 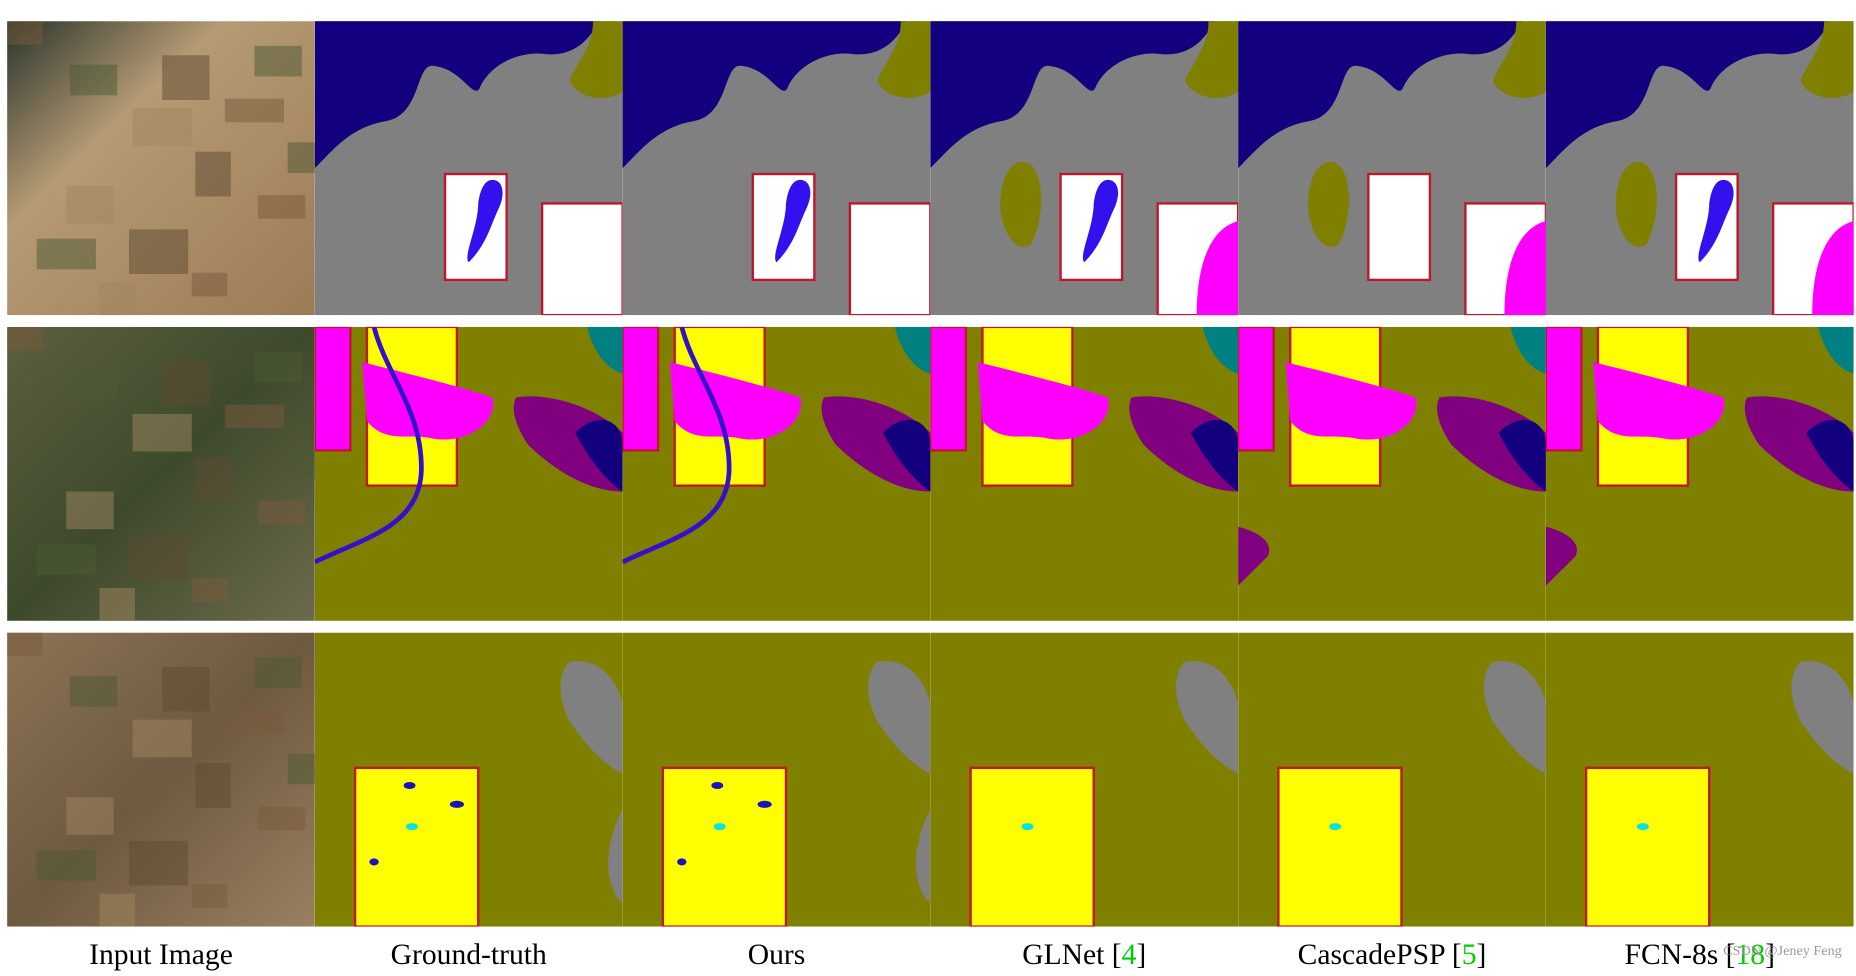 What do you see at coordinates (1469, 955) in the screenshot?
I see `citation: 5` at bounding box center [1469, 955].